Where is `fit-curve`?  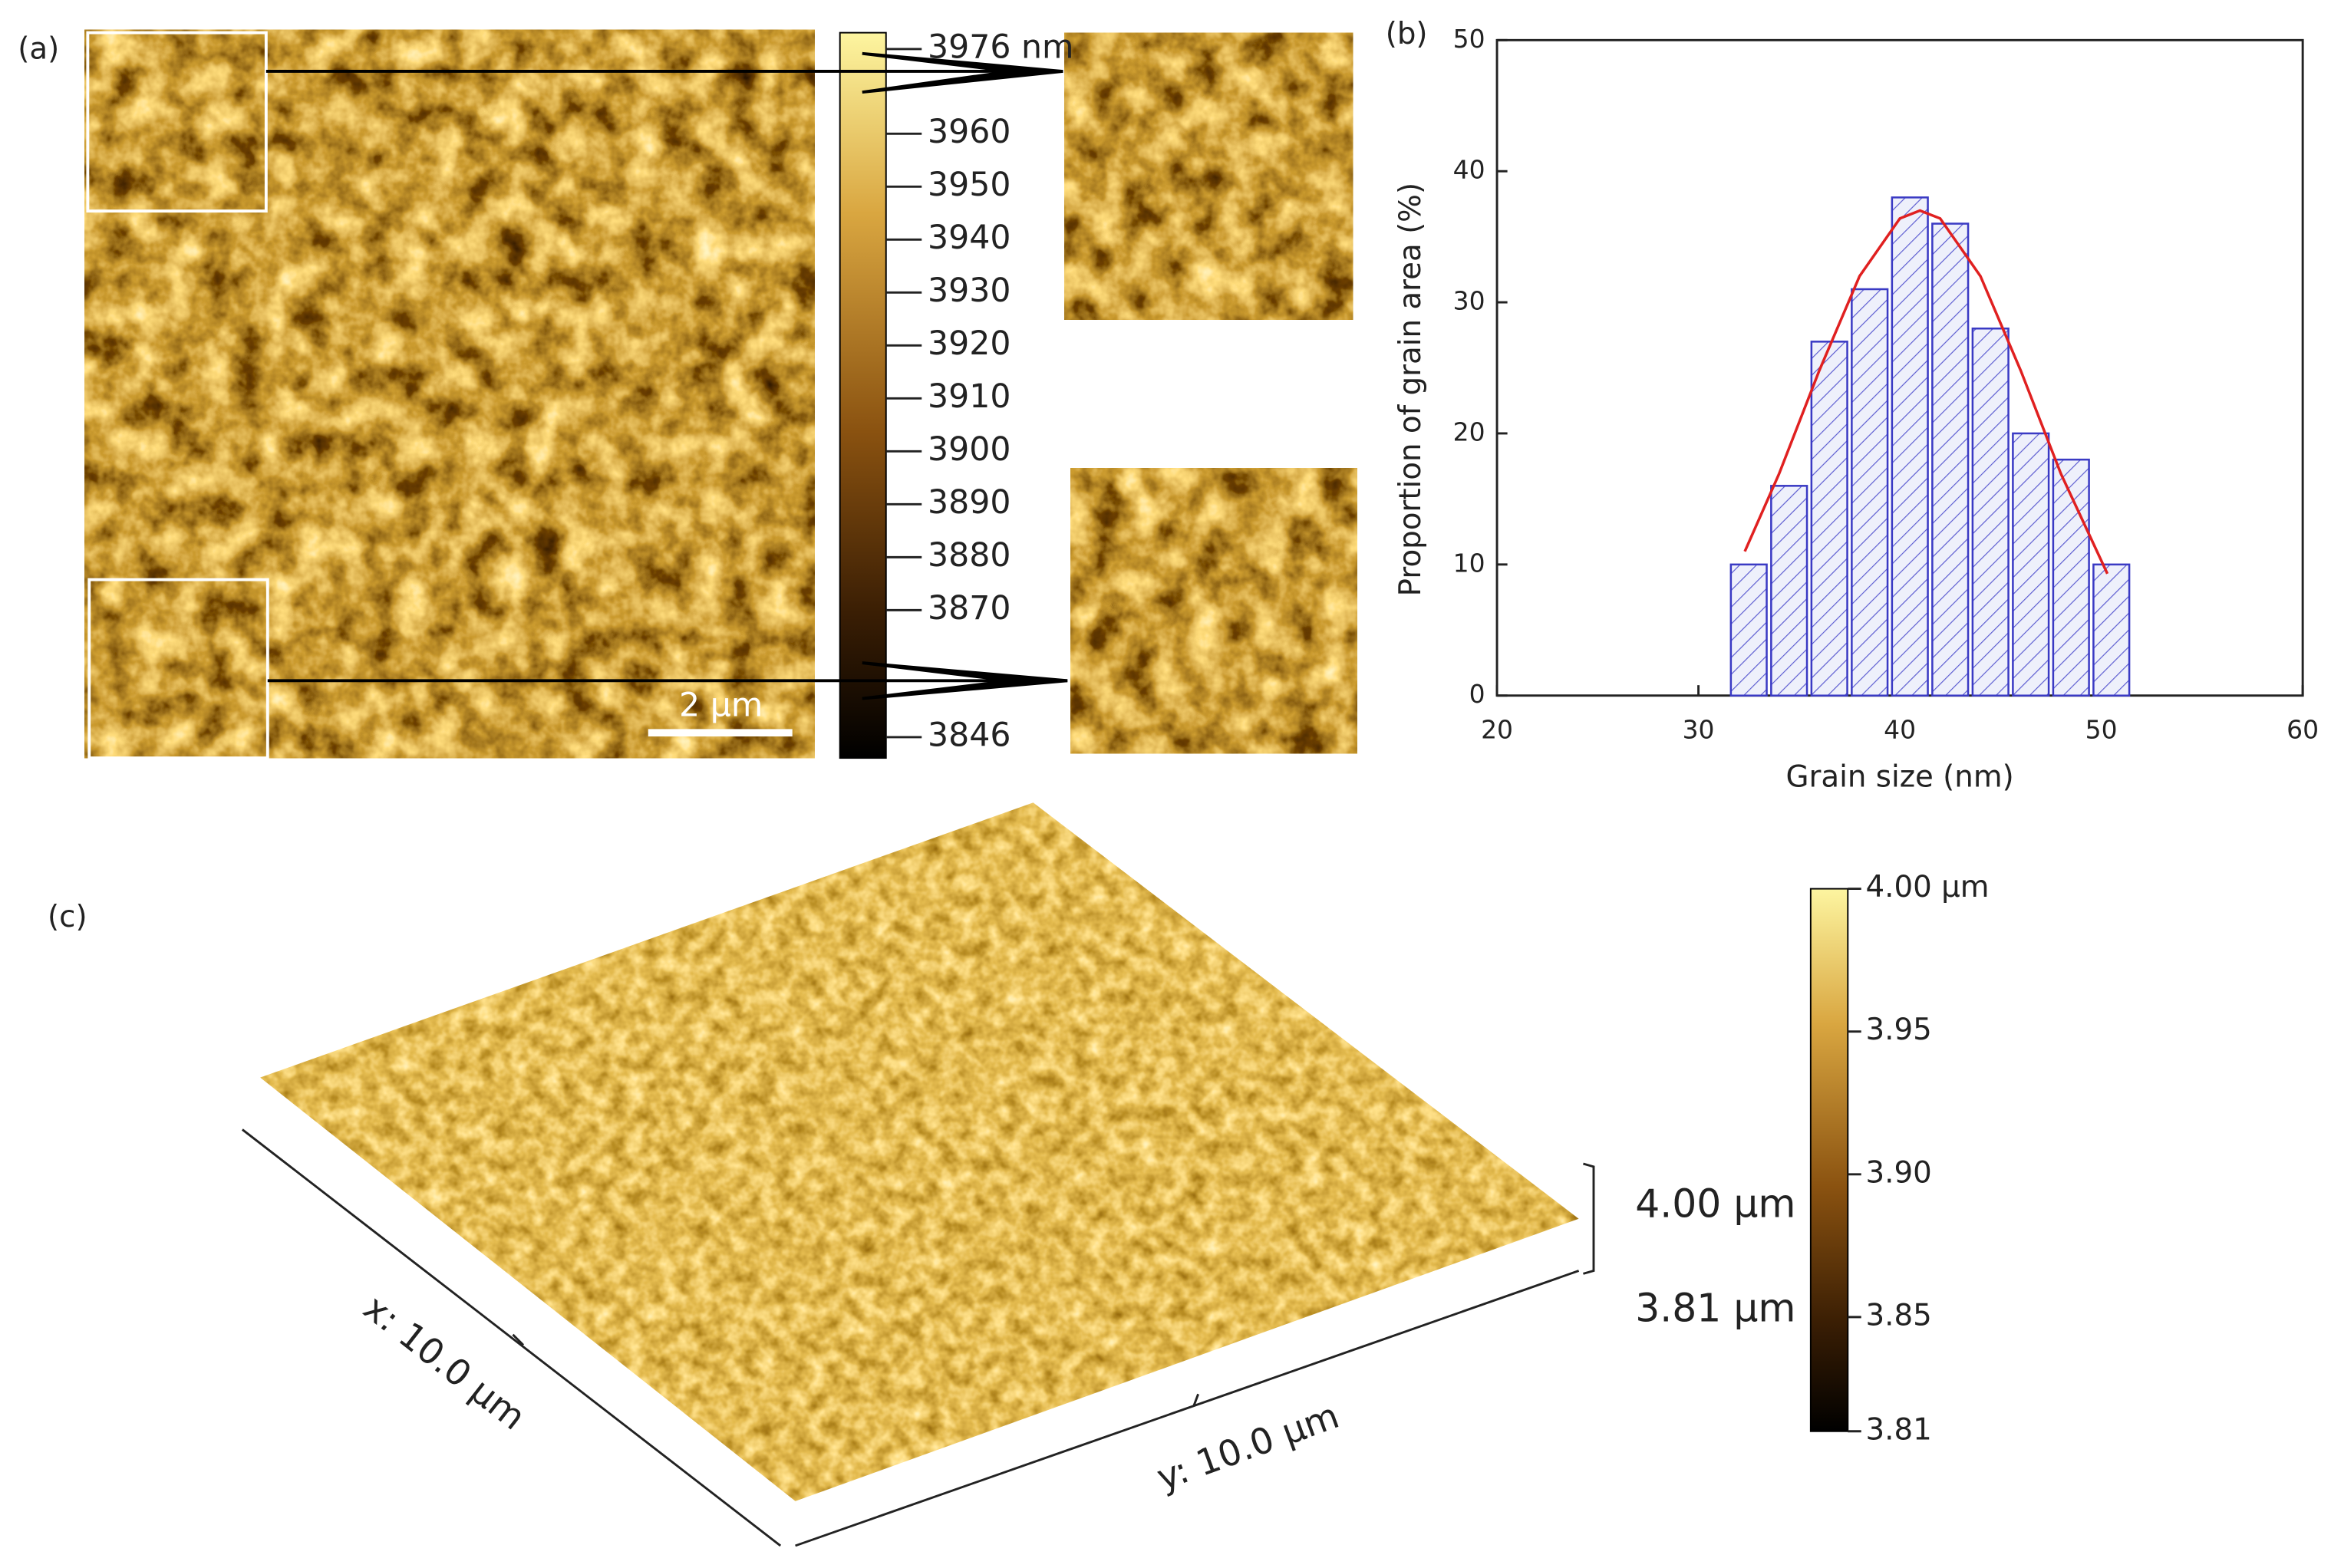
fit-curve is located at coordinates (1926, 392).